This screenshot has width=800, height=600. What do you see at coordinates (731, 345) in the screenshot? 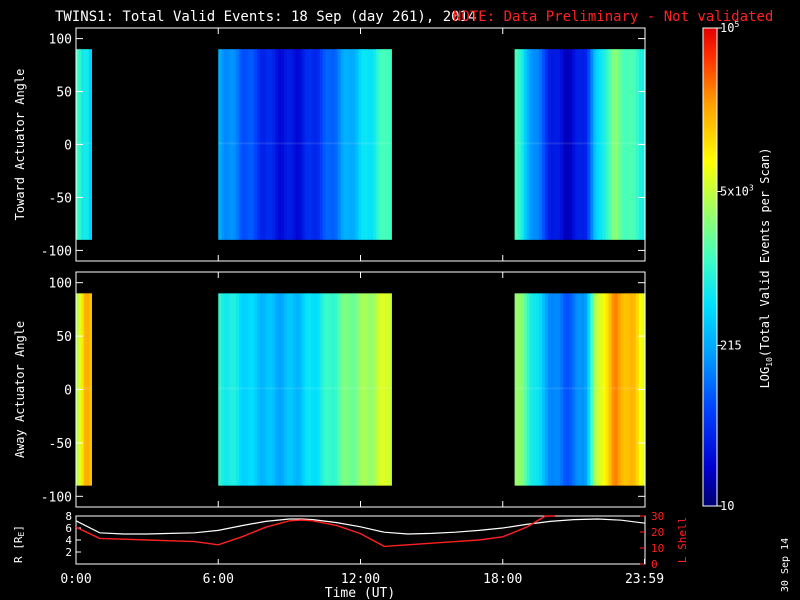
I see `colorbar-tick-label: 215` at bounding box center [731, 345].